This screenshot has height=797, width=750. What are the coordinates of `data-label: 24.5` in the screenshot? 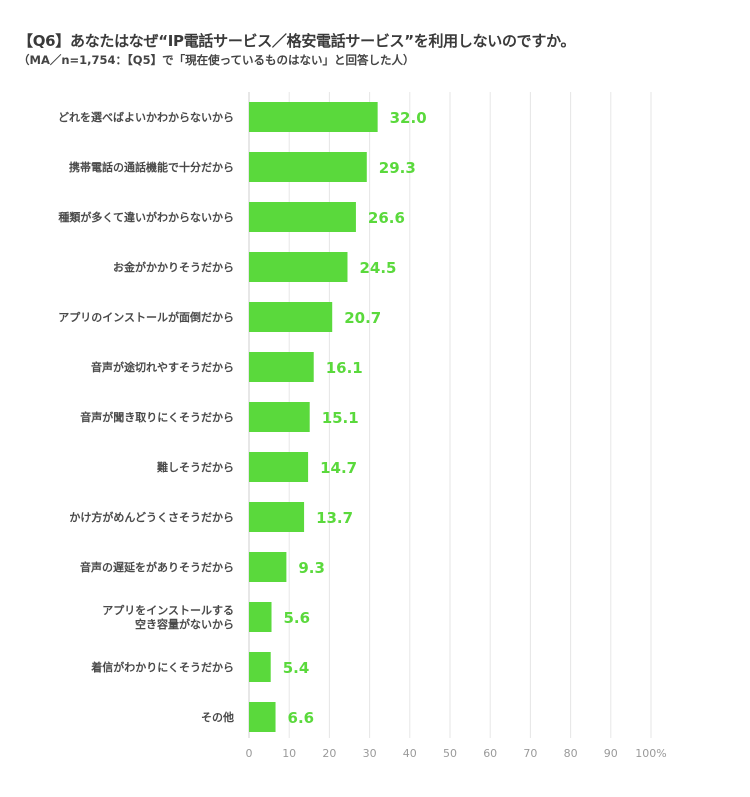 It's located at (377, 268).